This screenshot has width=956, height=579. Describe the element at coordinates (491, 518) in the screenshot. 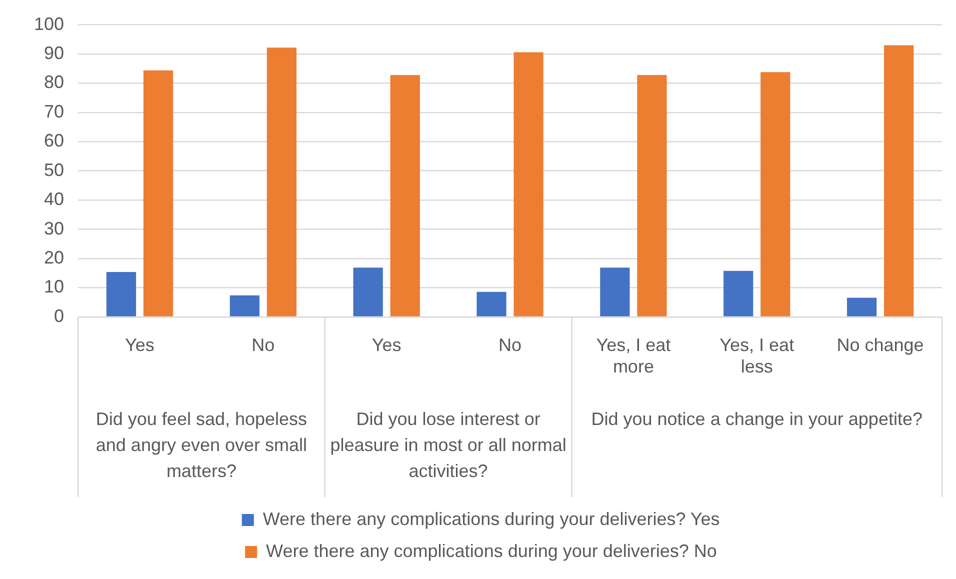

I see `legend-label: Were there any complications during your deliveries? Yes` at that location.